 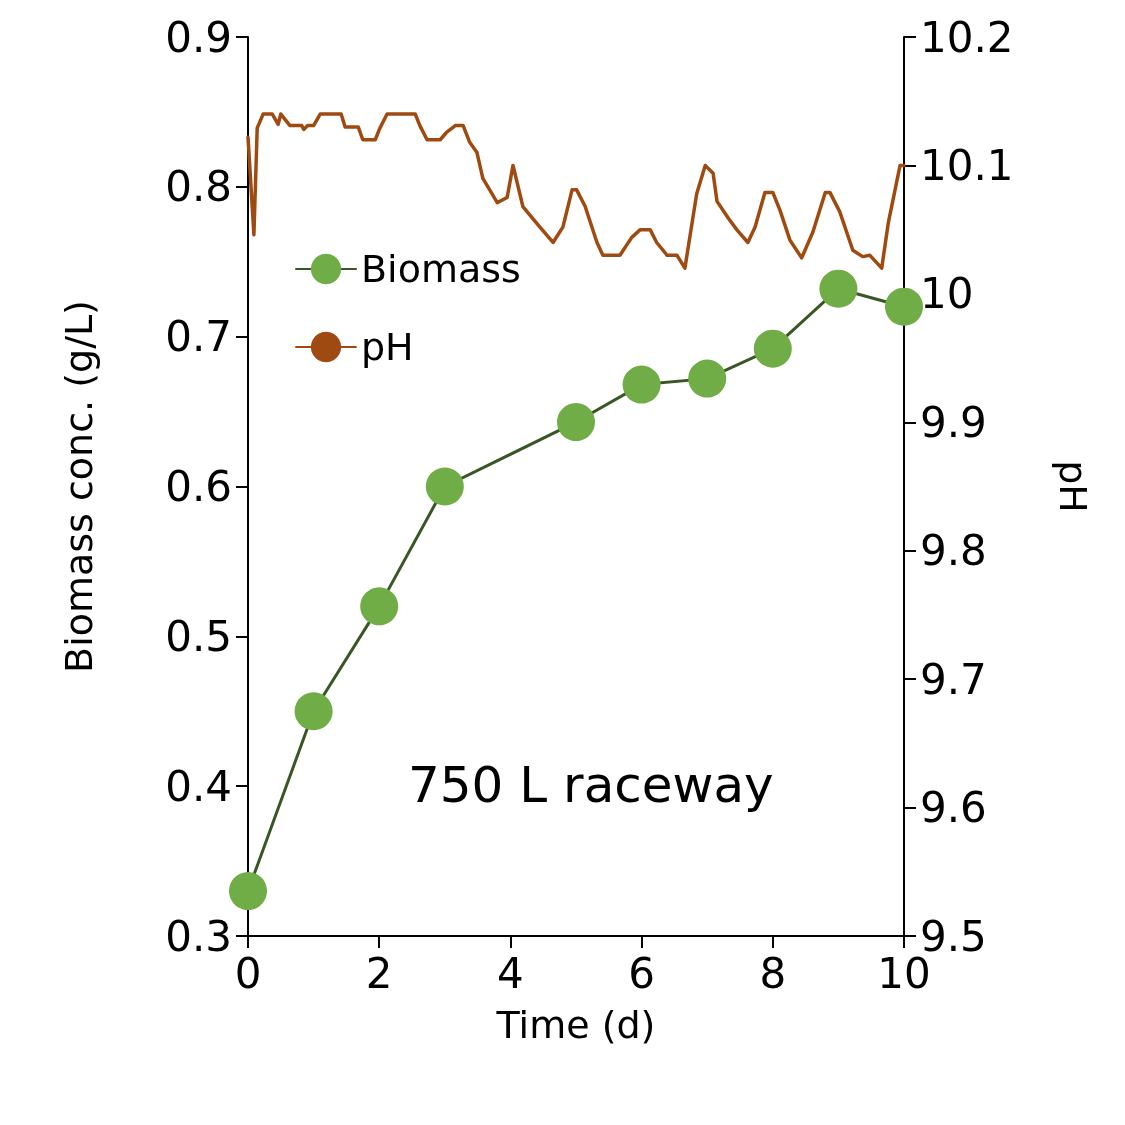 I want to click on y2-tick-label: 9.8, so click(x=953, y=551).